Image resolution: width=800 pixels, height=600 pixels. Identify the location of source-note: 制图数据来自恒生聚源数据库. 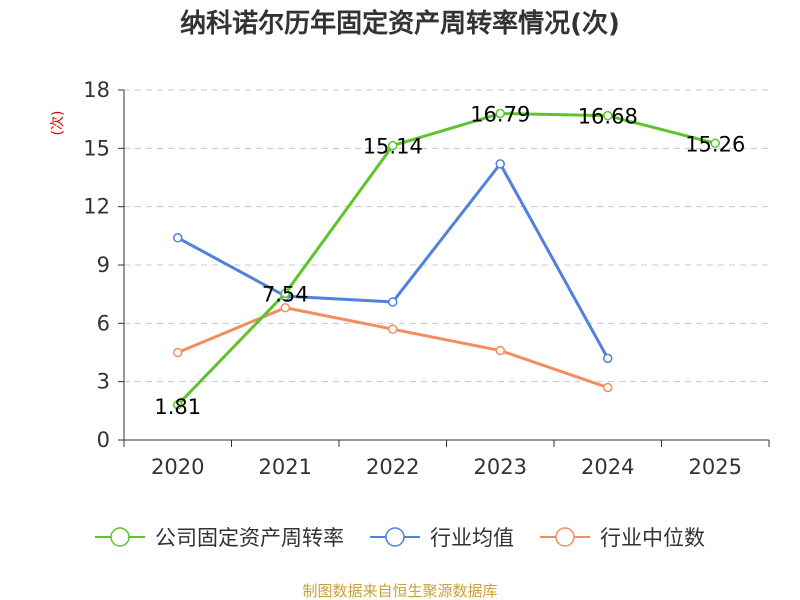
(399, 591).